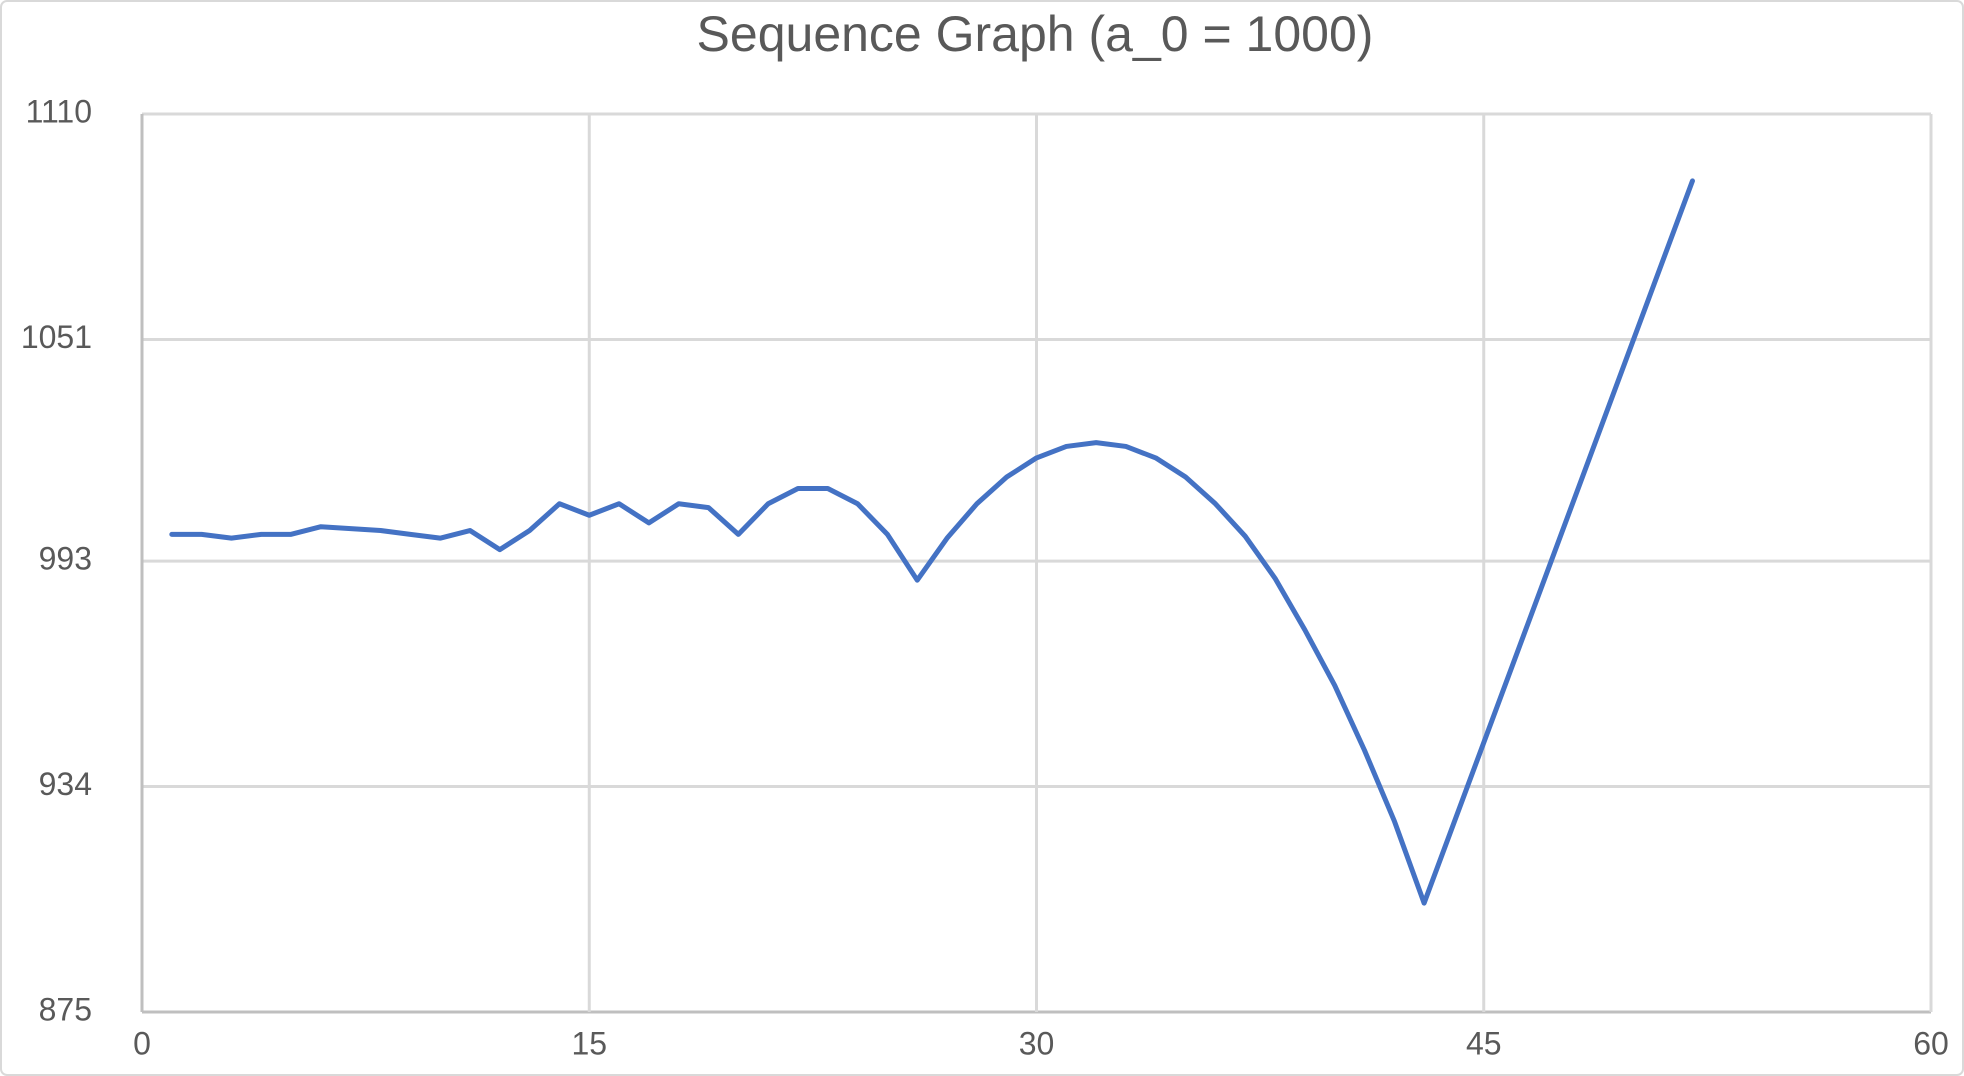  What do you see at coordinates (59, 111) in the screenshot?
I see `y-tick-label: 1110` at bounding box center [59, 111].